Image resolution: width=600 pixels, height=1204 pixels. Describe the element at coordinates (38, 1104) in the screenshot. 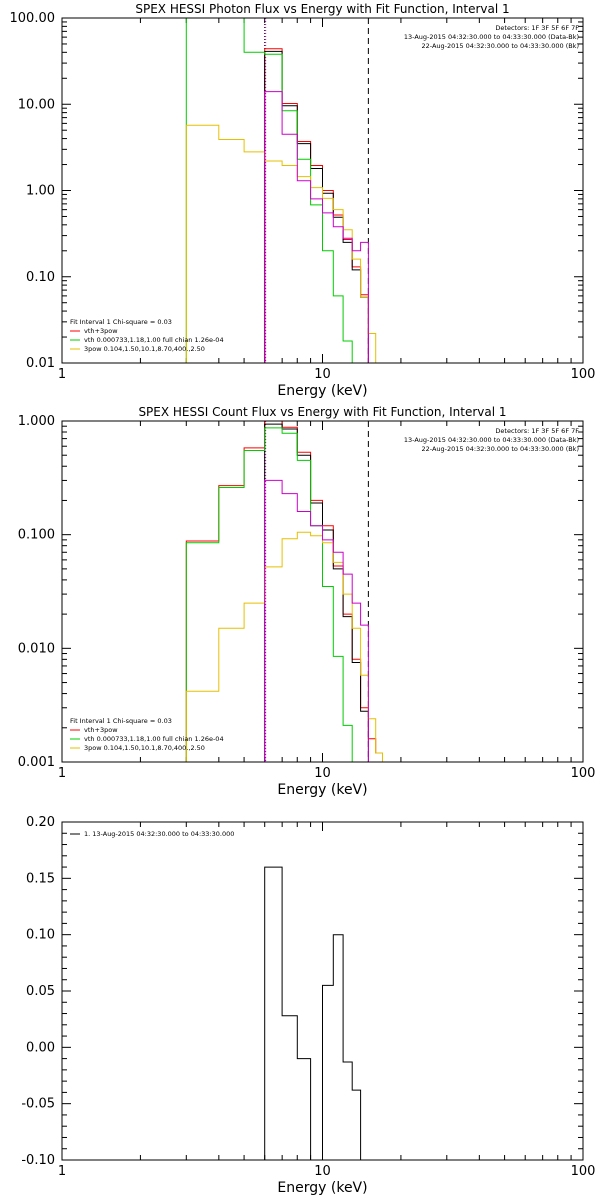

I see `y-tick-label: -0.05` at that location.